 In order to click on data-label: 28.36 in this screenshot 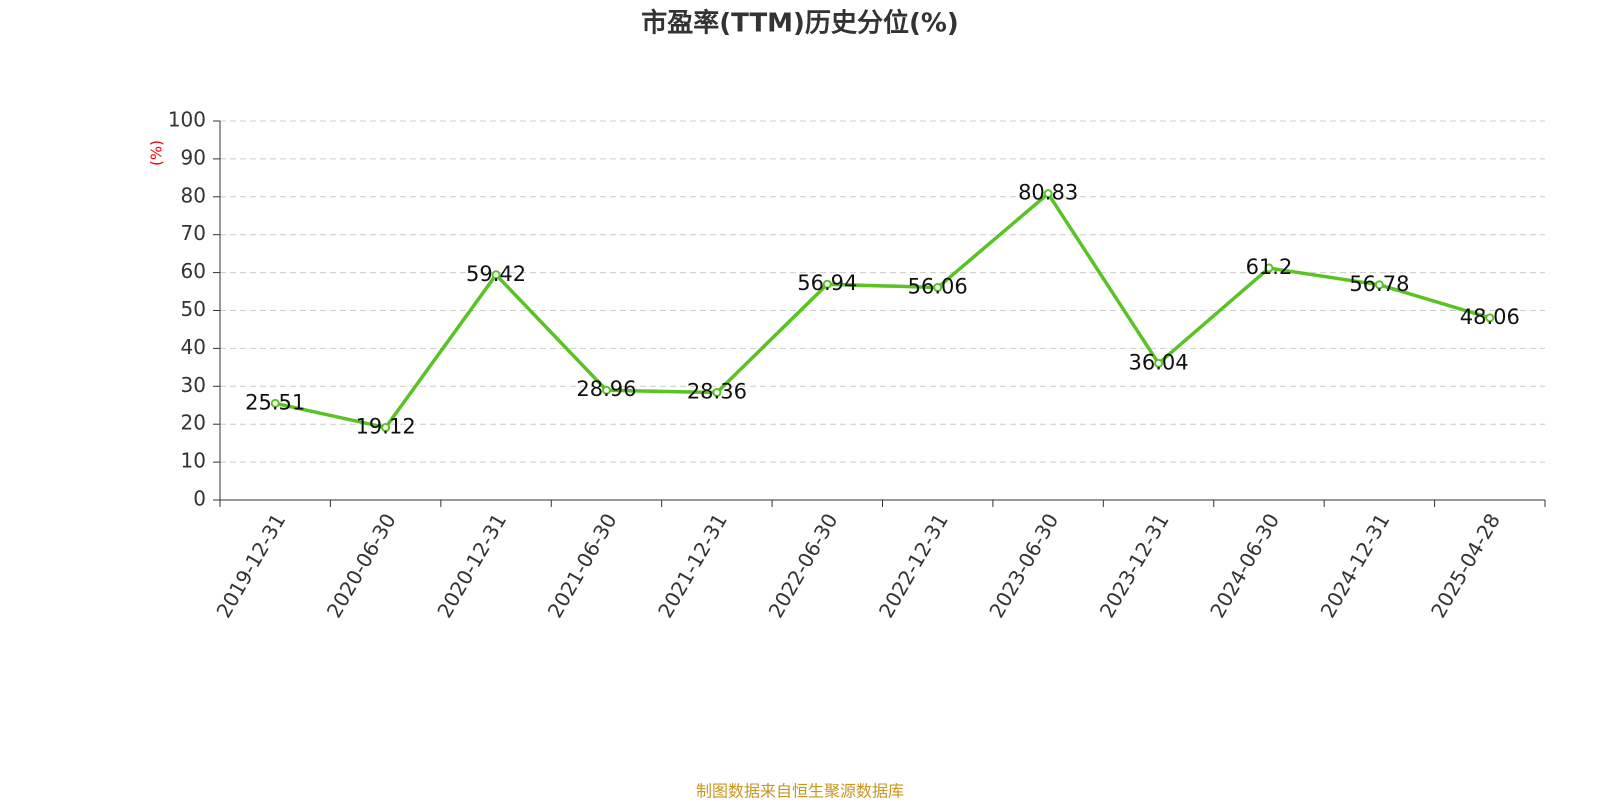, I will do `click(717, 392)`.